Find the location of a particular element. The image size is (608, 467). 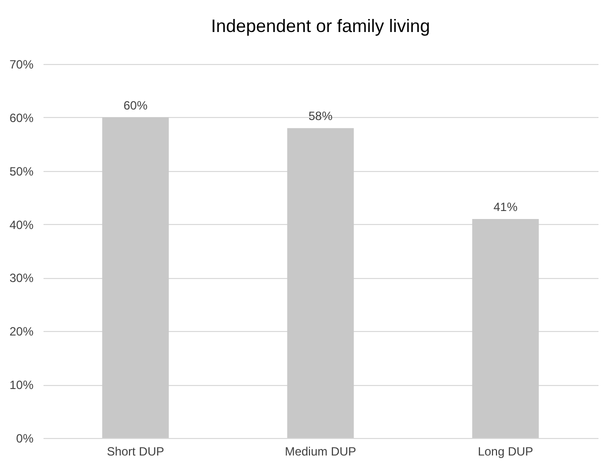

data-label: 58% is located at coordinates (320, 116).